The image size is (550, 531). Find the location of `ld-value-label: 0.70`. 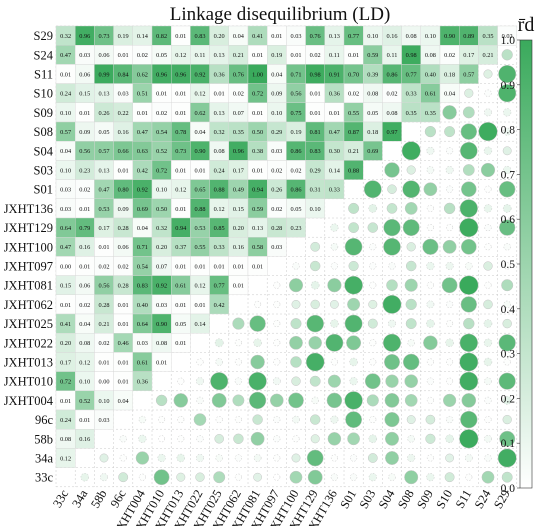

ld-value-label: 0.70 is located at coordinates (353, 74).